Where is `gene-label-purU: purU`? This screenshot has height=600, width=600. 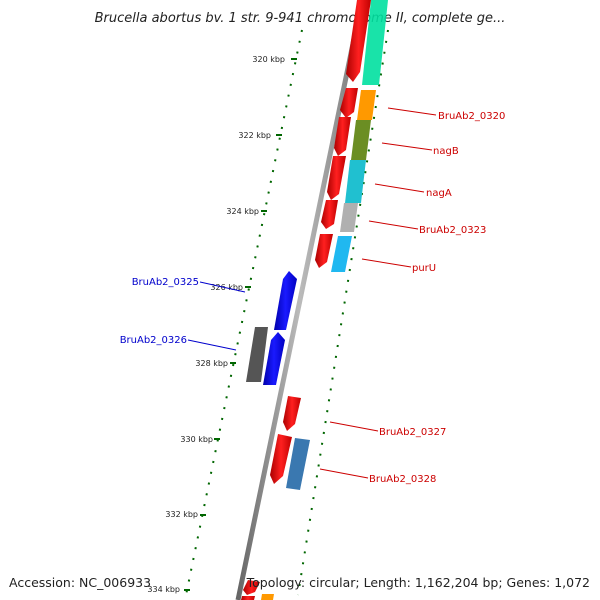
gene-label-purU: purU is located at coordinates (424, 268).